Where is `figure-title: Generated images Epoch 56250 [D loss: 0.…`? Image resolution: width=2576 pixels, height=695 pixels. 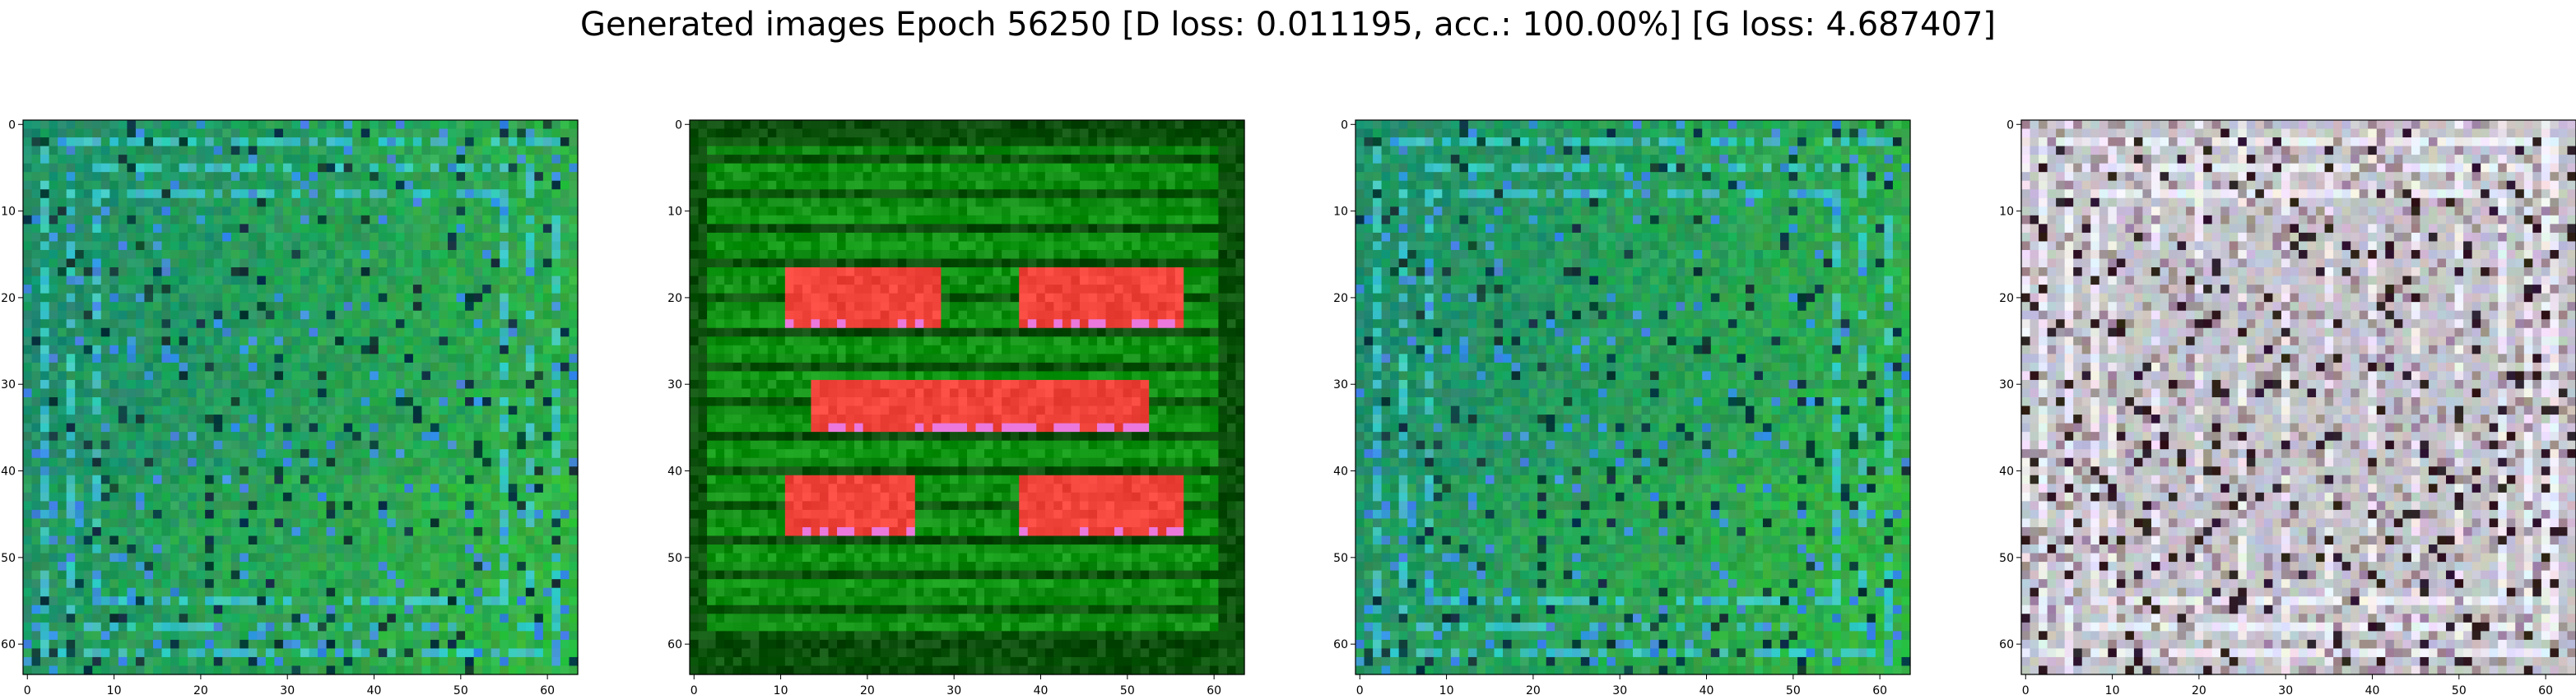
figure-title: Generated images Epoch 56250 [D loss: 0.… is located at coordinates (1288, 25).